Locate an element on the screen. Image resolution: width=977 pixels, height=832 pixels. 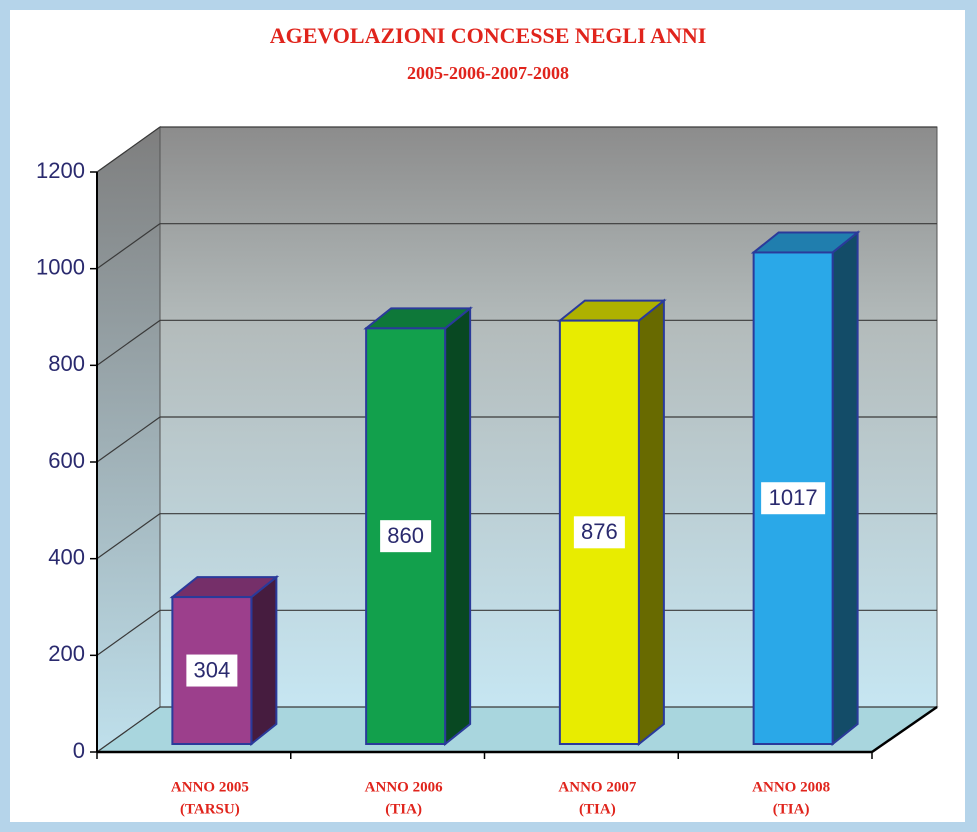
value-label: 304 is located at coordinates (212, 669).